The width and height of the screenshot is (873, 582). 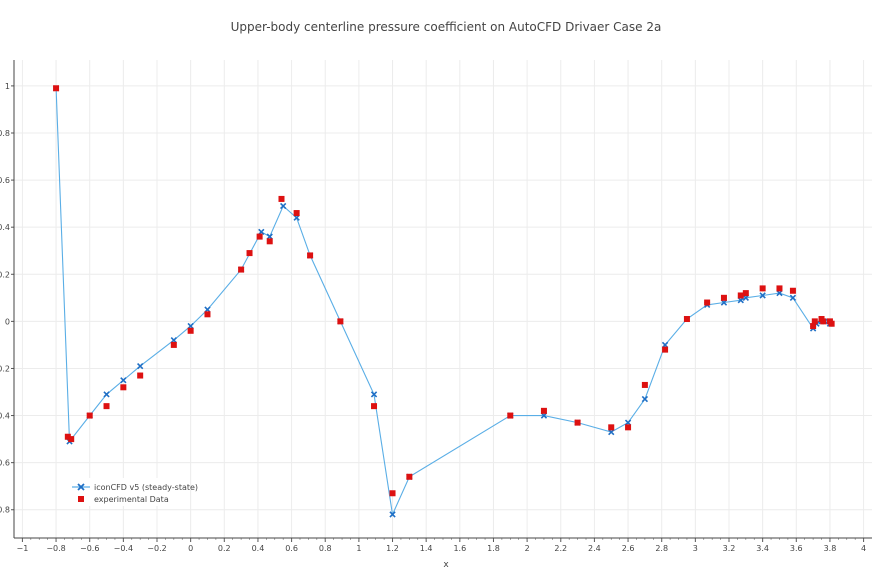 What do you see at coordinates (796, 548) in the screenshot?
I see `x-tick-label: 3.6` at bounding box center [796, 548].